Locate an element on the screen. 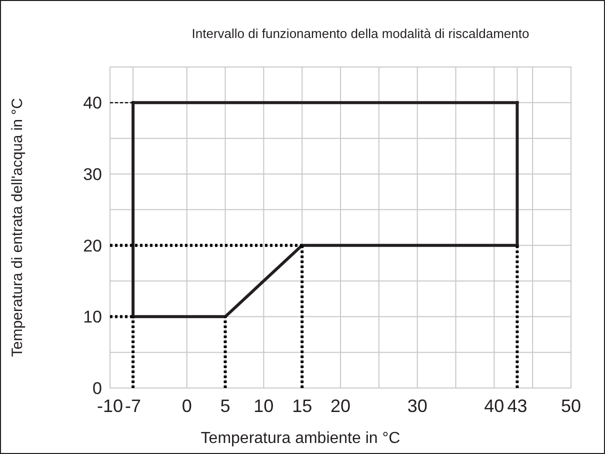 The image size is (605, 454). x-tick-label: -7 is located at coordinates (133, 406).